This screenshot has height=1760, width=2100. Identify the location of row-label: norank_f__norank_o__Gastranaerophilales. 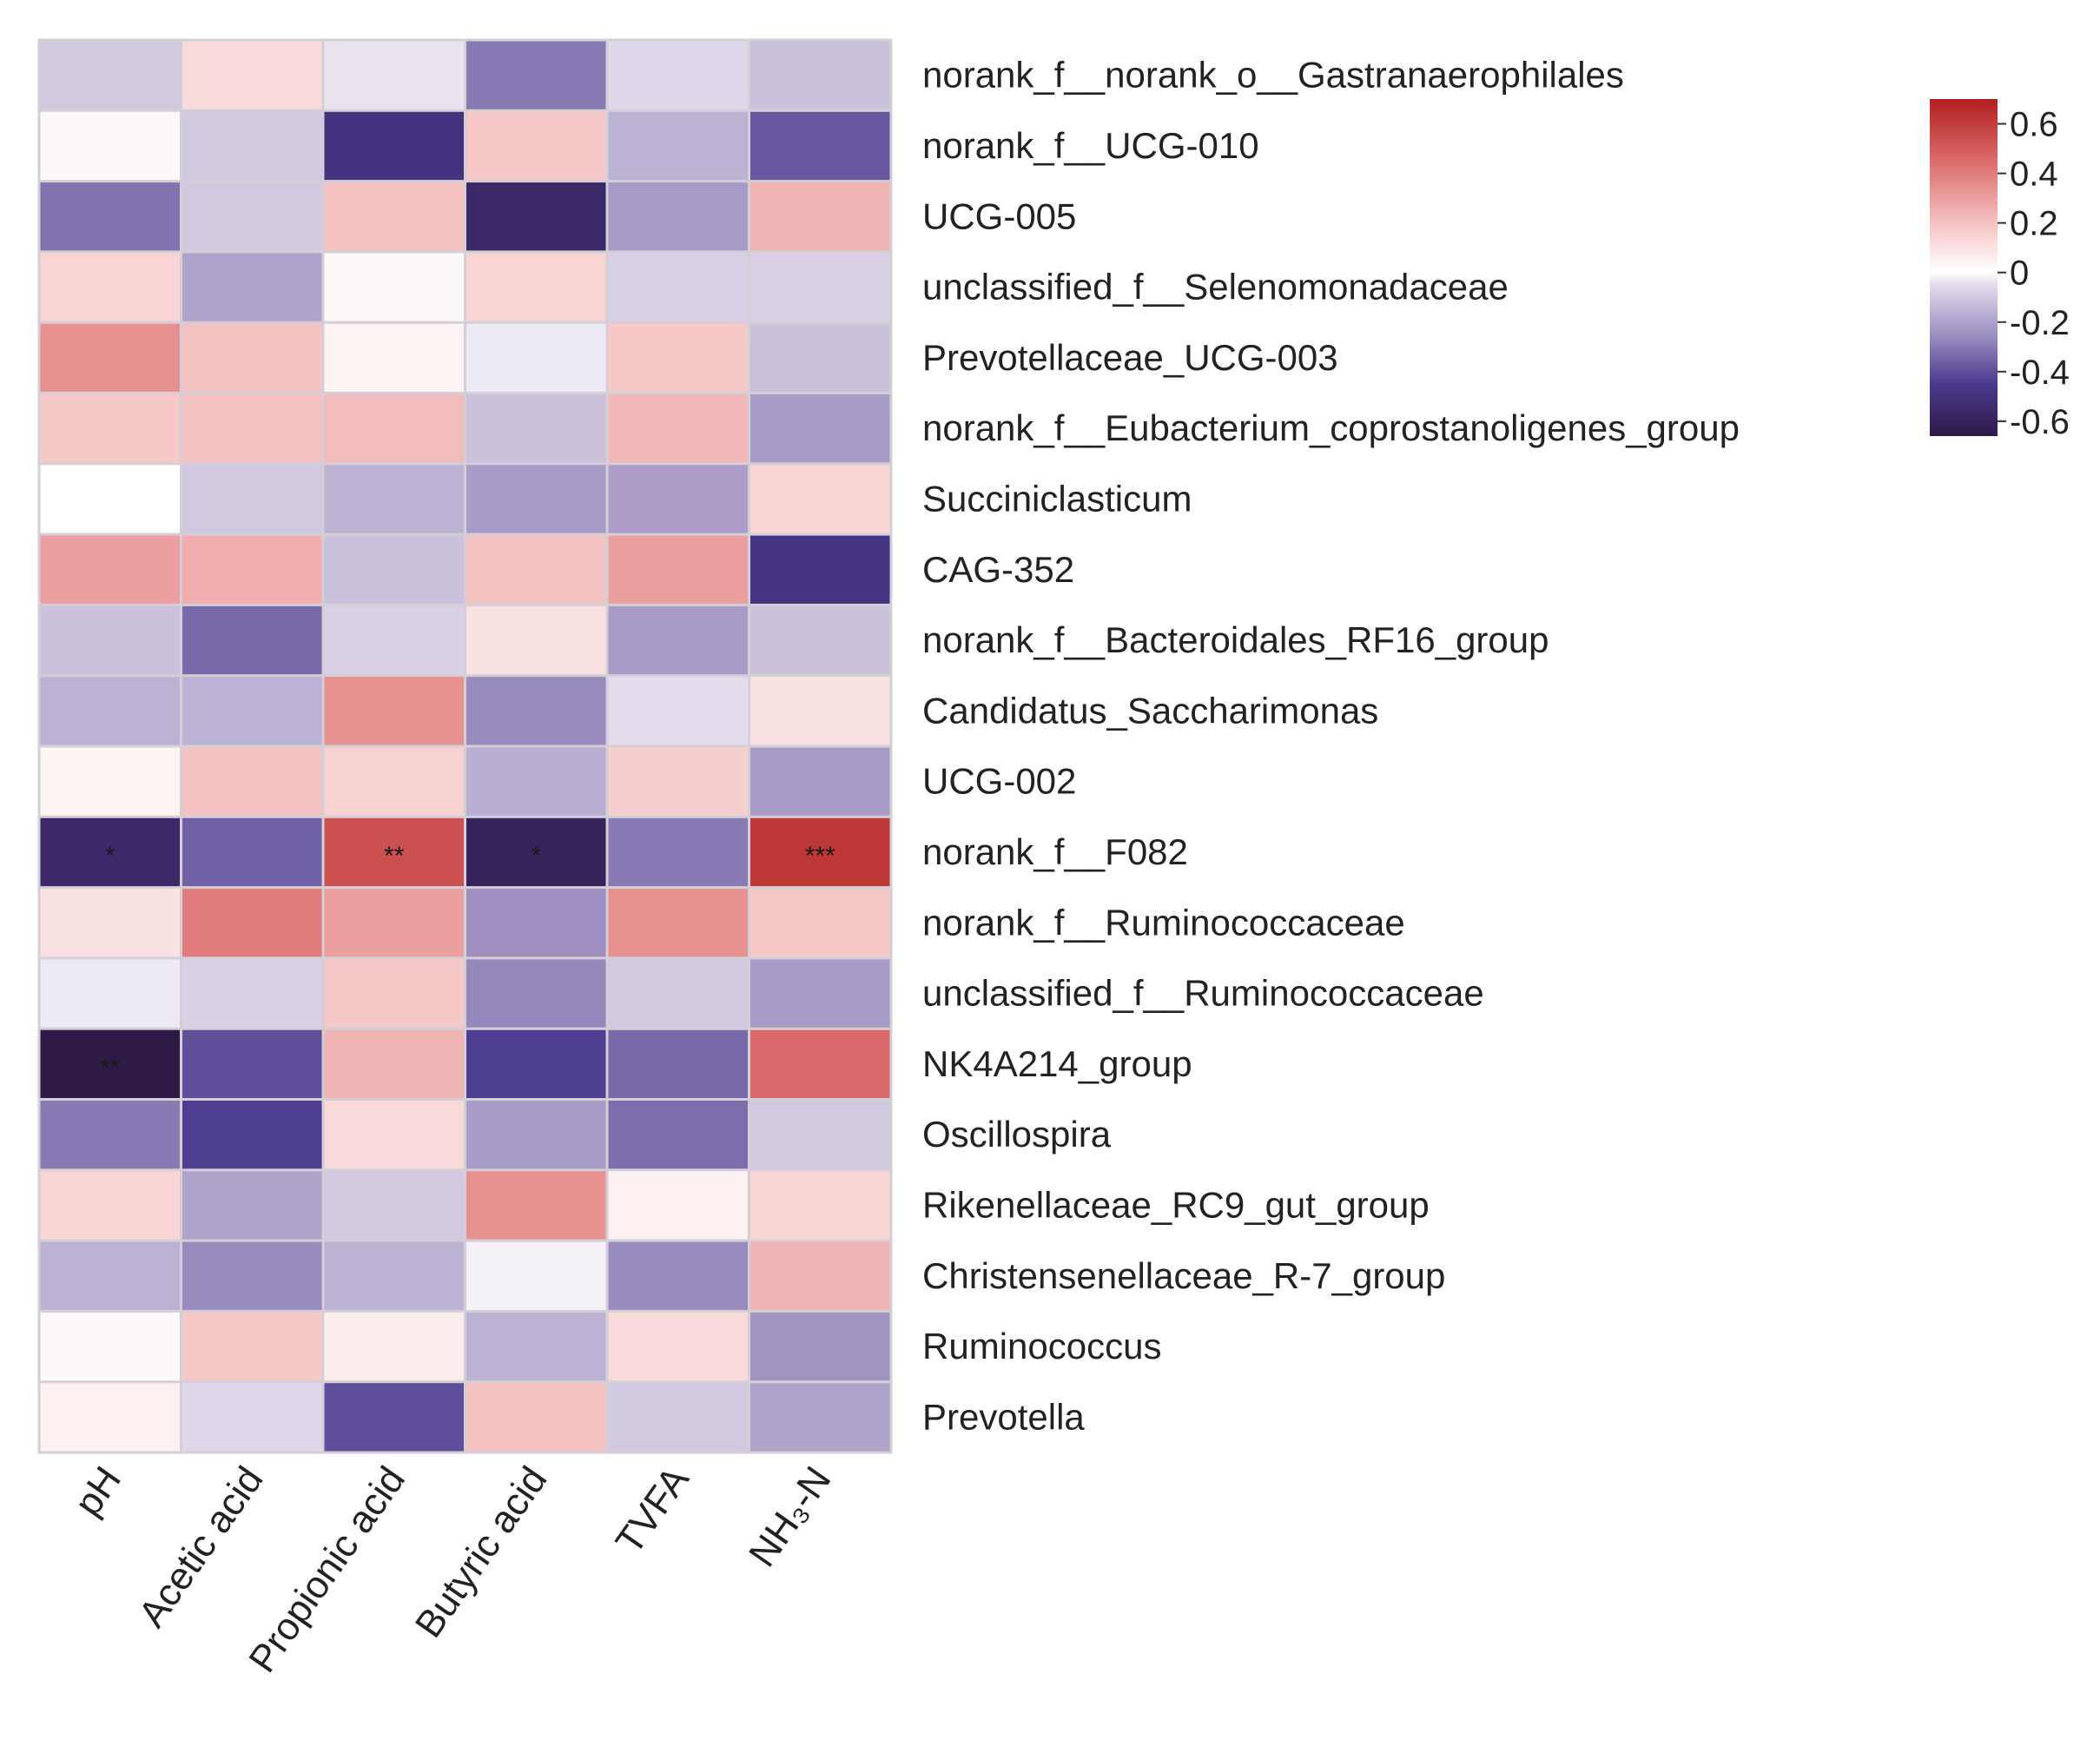
(1273, 75).